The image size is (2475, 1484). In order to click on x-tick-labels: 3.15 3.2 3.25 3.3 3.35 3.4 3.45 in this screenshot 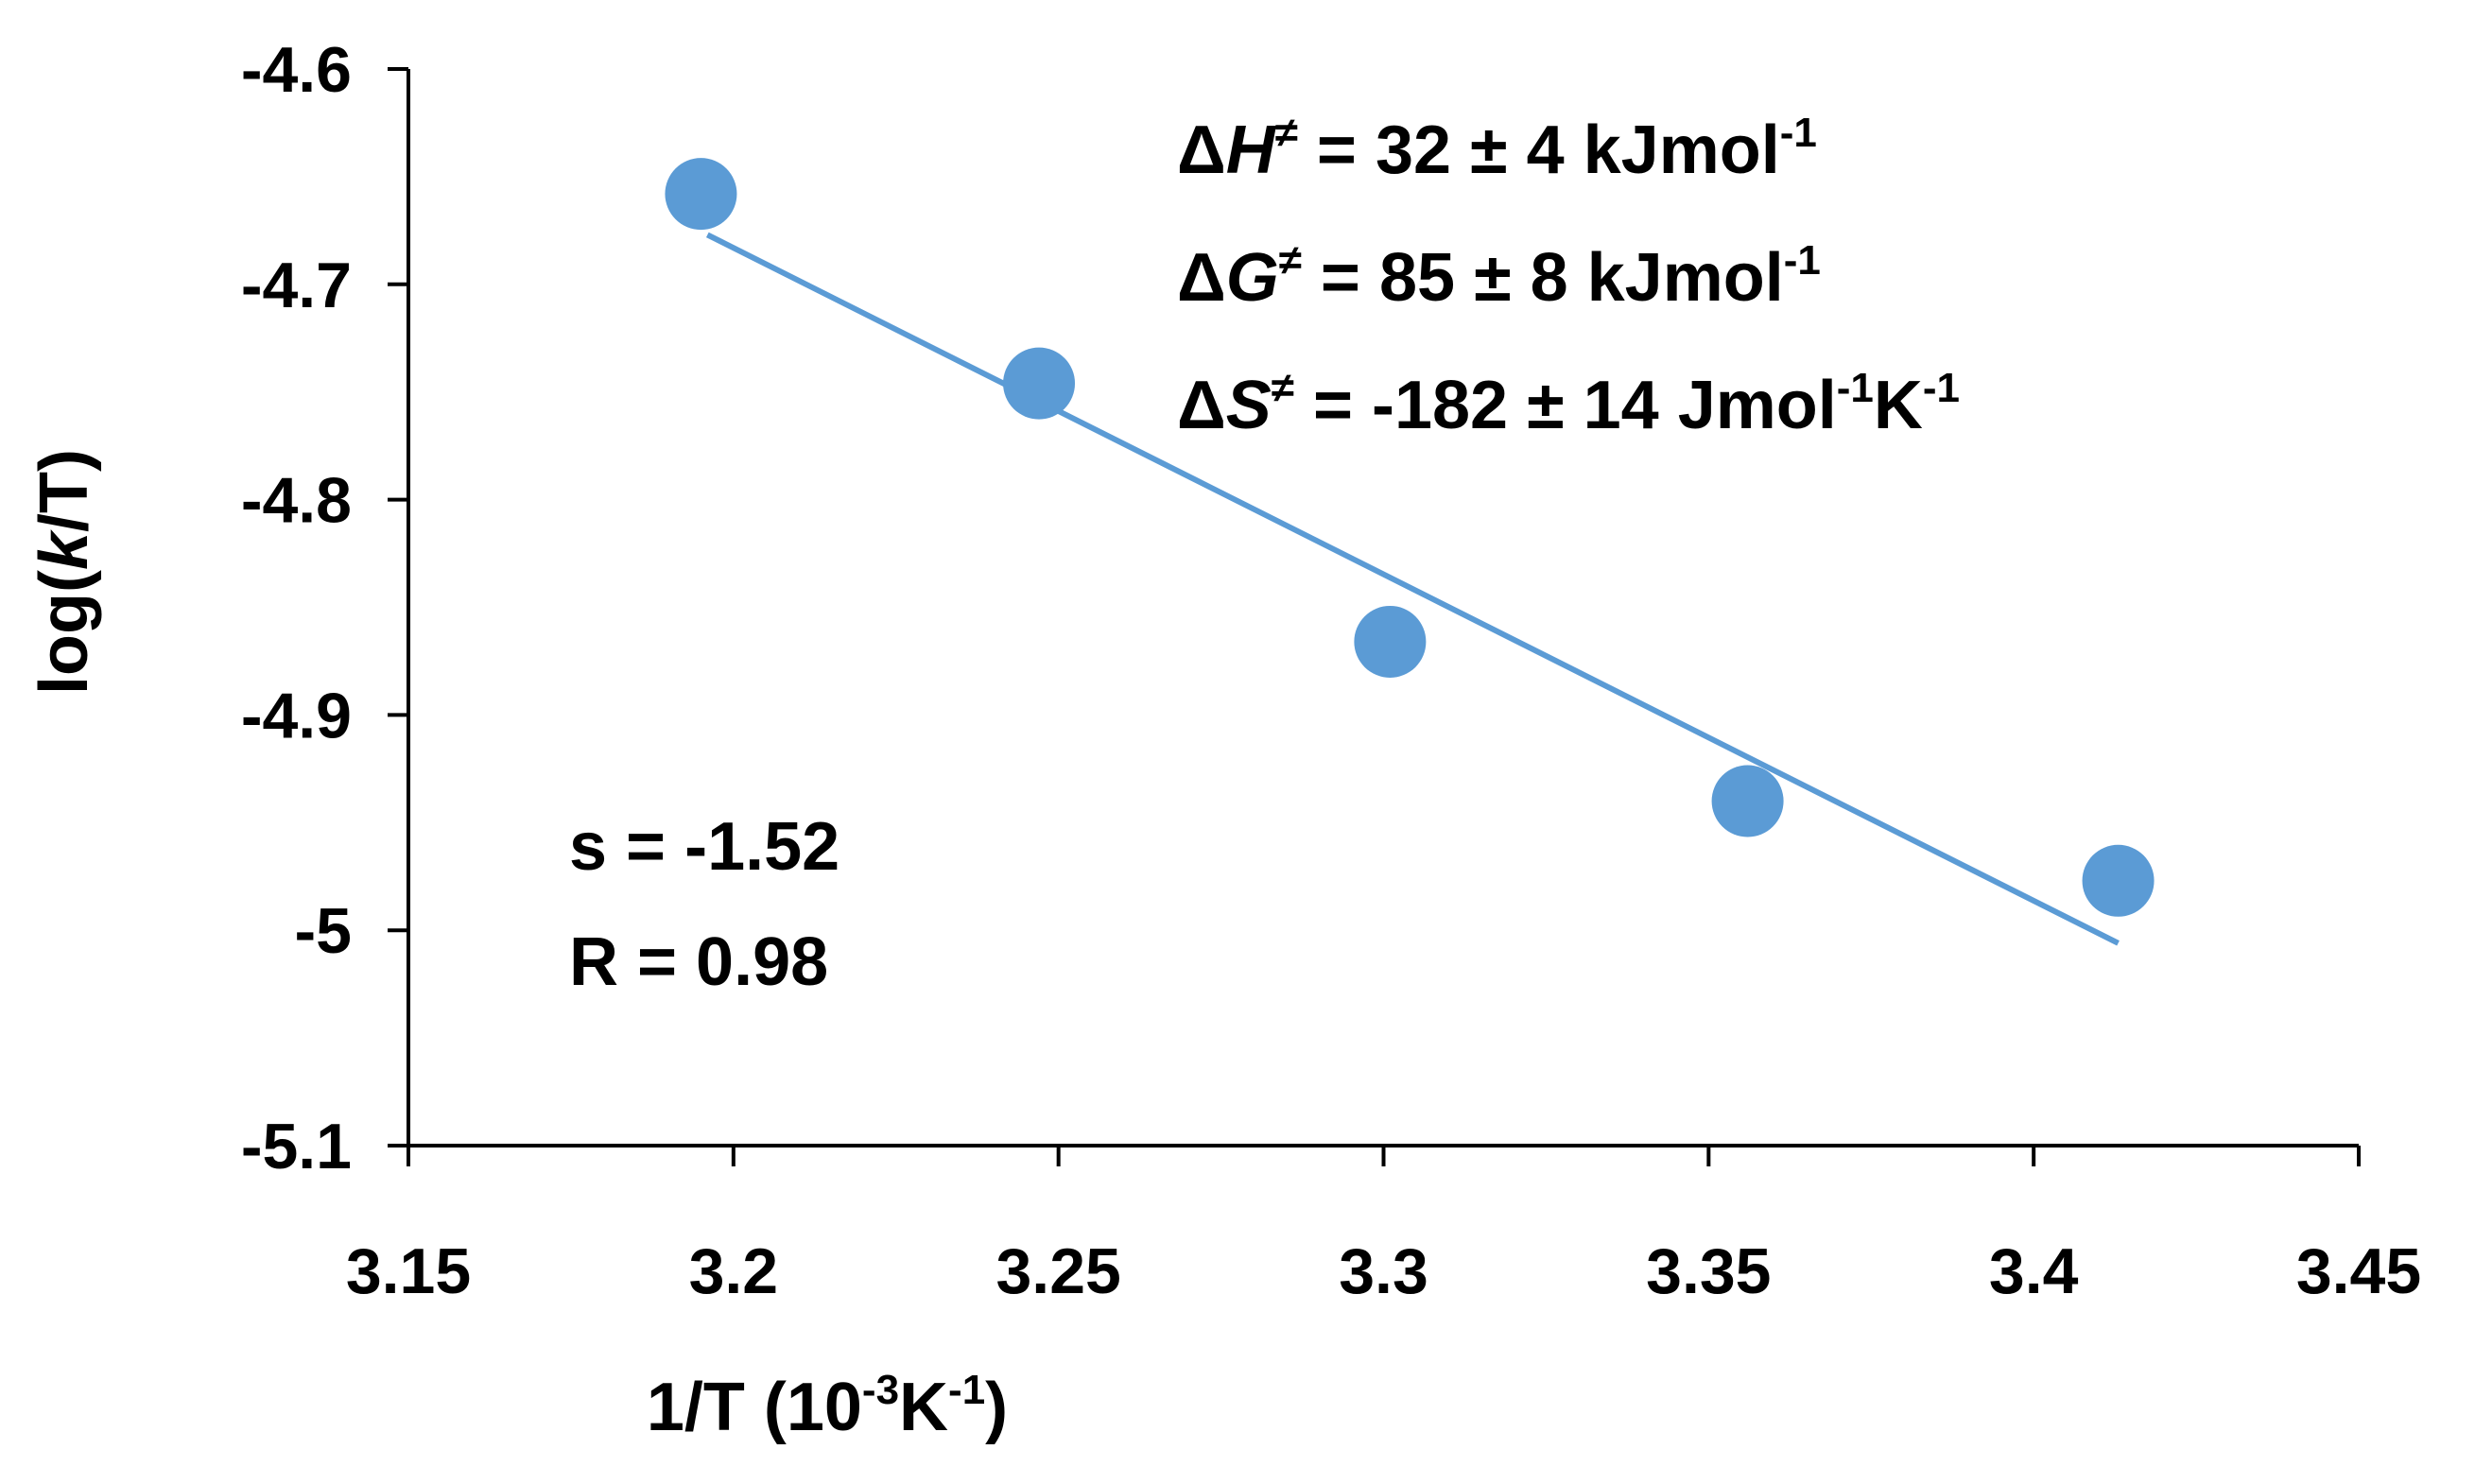, I will do `click(1383, 1271)`.